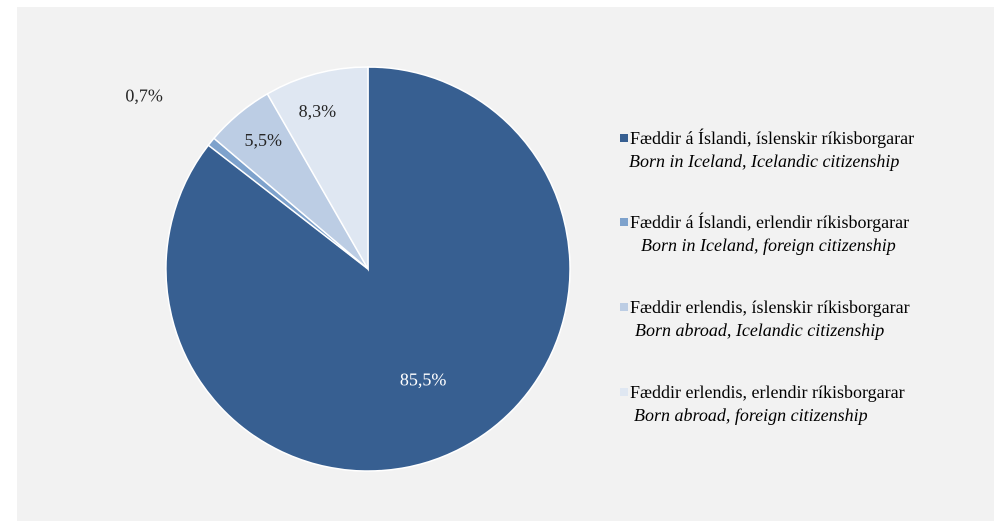 Image resolution: width=1002 pixels, height=529 pixels. Describe the element at coordinates (751, 415) in the screenshot. I see `legend-sublabel: Born abroad, foreign citizenship` at that location.